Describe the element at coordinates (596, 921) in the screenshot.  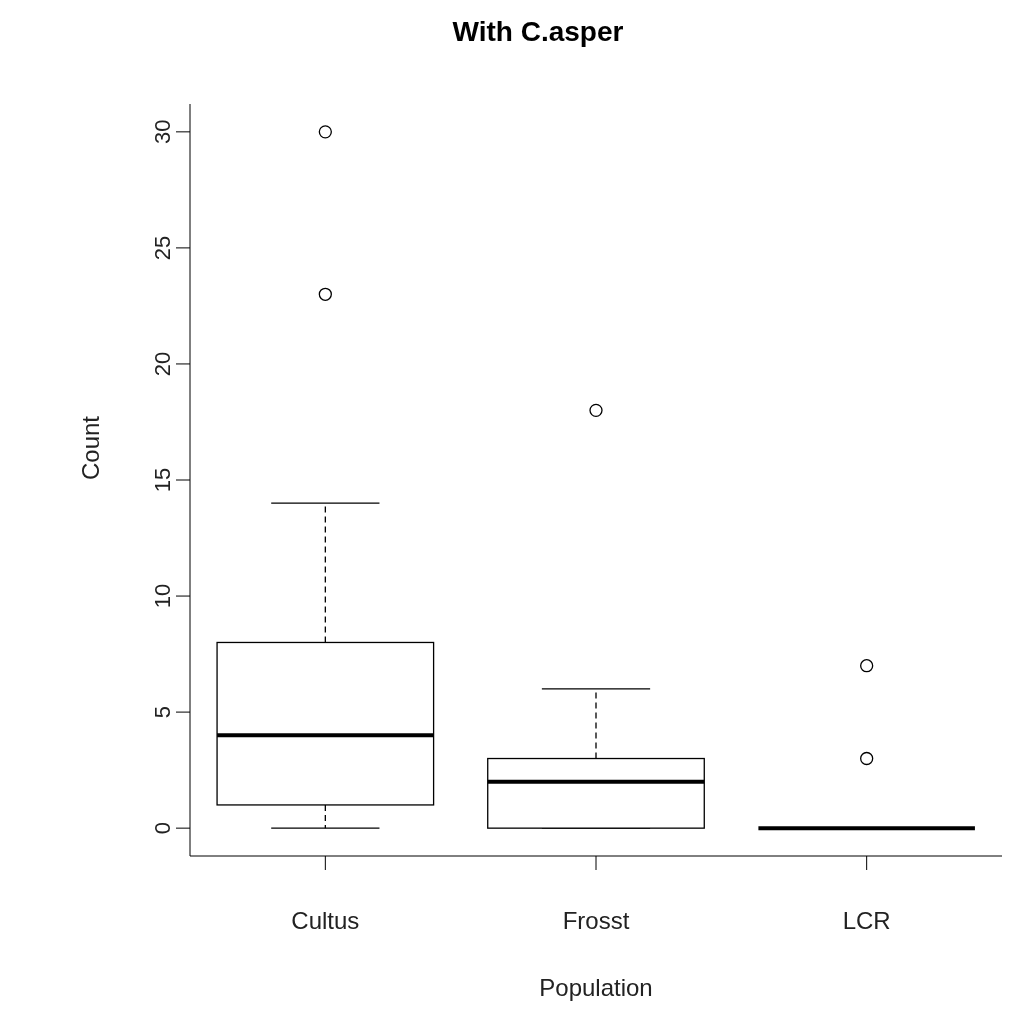
I see `x-tick-label: Frosst` at that location.